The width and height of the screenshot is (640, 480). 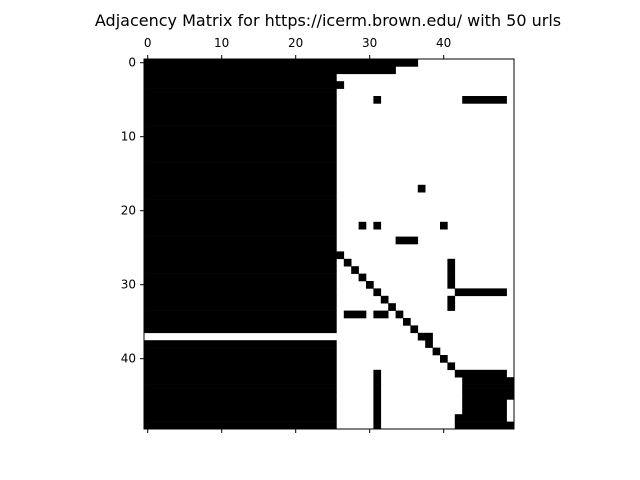 What do you see at coordinates (128, 285) in the screenshot?
I see `y-tick-label: 30` at bounding box center [128, 285].